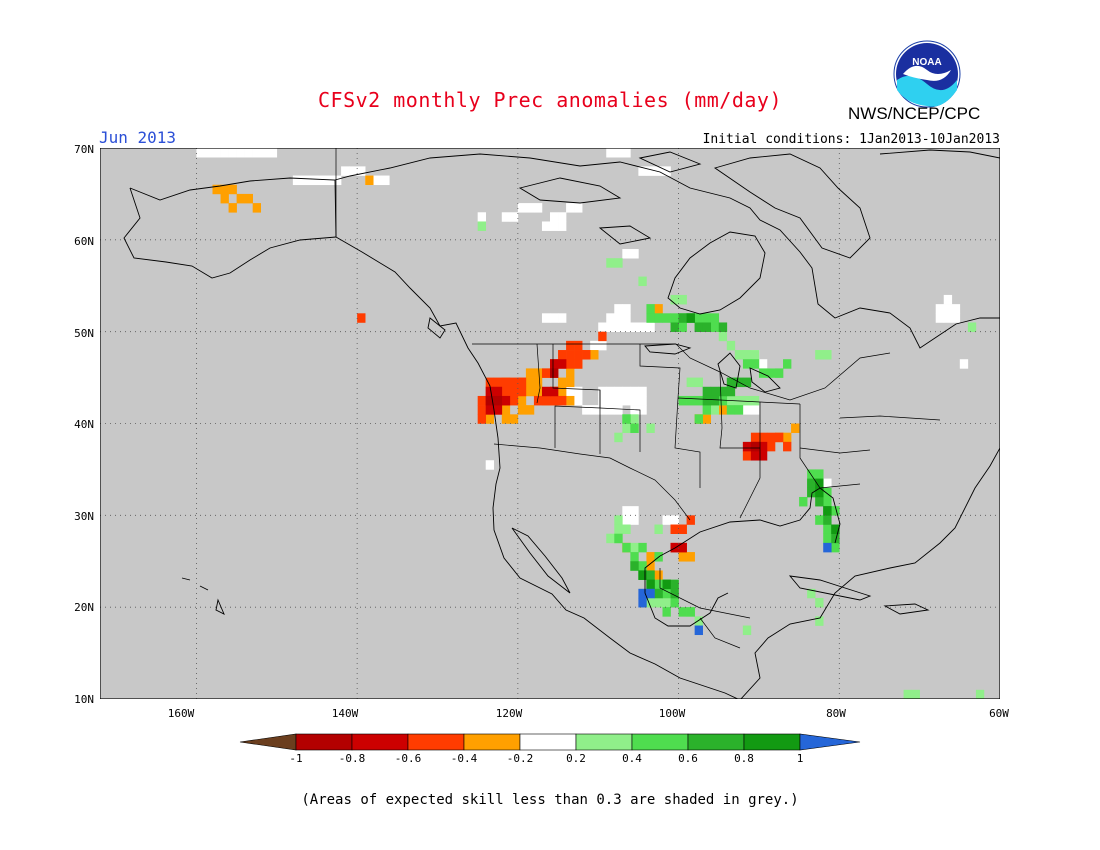  Describe the element at coordinates (296, 758) in the screenshot. I see `legend-label: -1` at that location.